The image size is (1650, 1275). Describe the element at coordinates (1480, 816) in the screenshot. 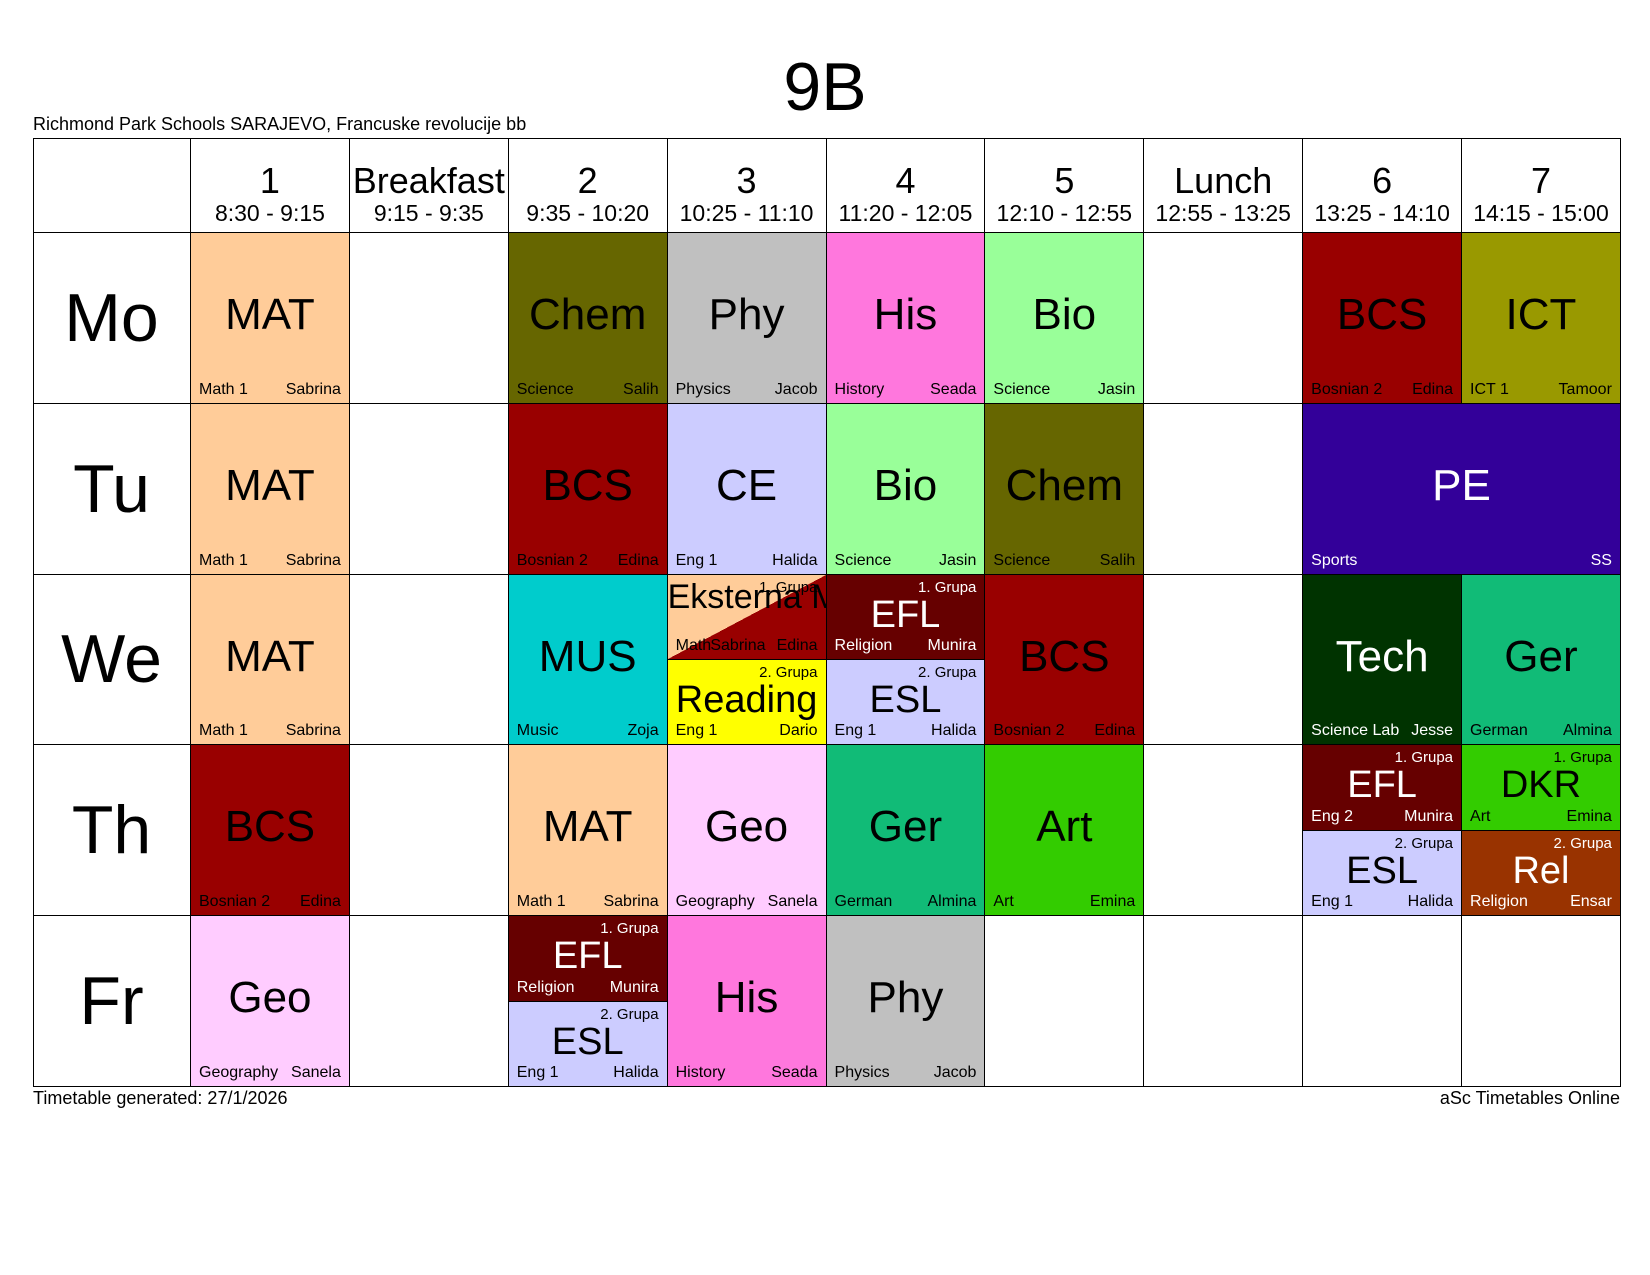

I see `class-name: Art` at that location.